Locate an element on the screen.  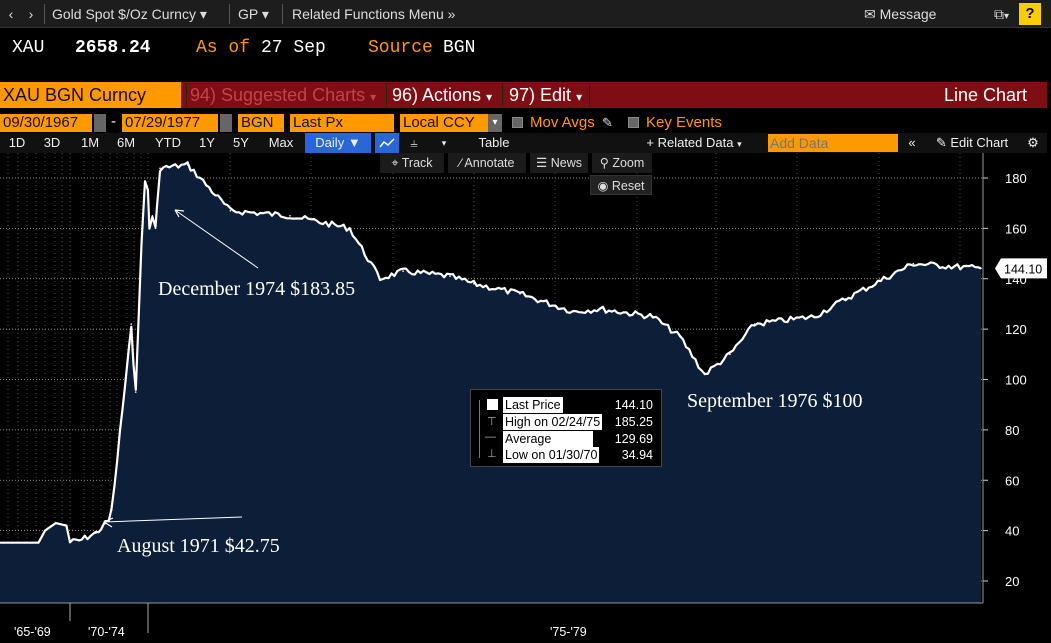
legend-tree-line is located at coordinates (482, 429).